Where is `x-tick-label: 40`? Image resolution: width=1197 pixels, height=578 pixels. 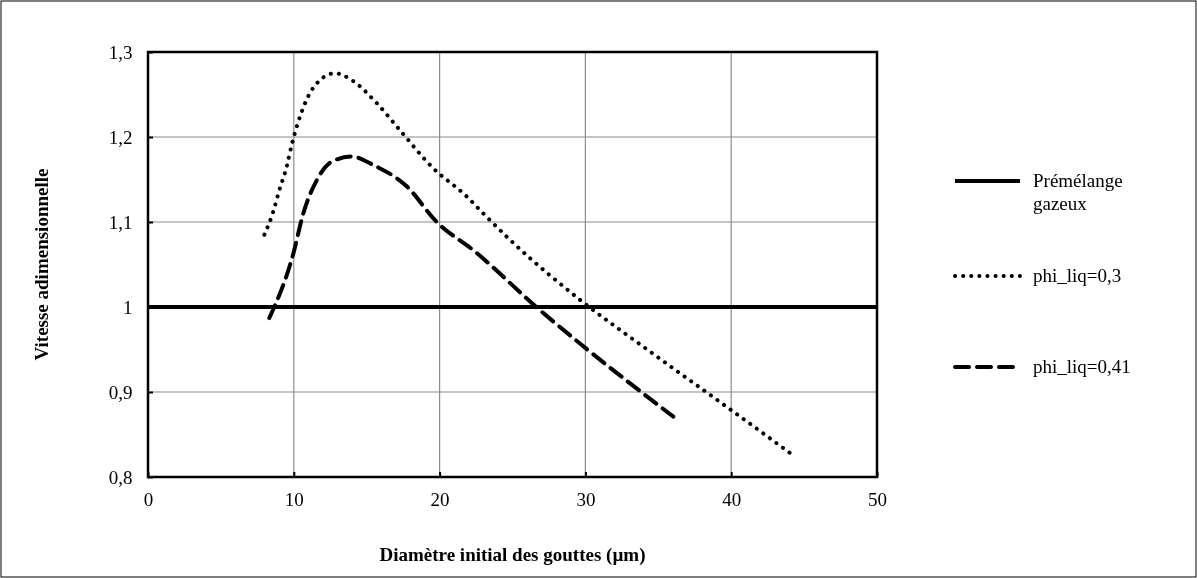 x-tick-label: 40 is located at coordinates (732, 499).